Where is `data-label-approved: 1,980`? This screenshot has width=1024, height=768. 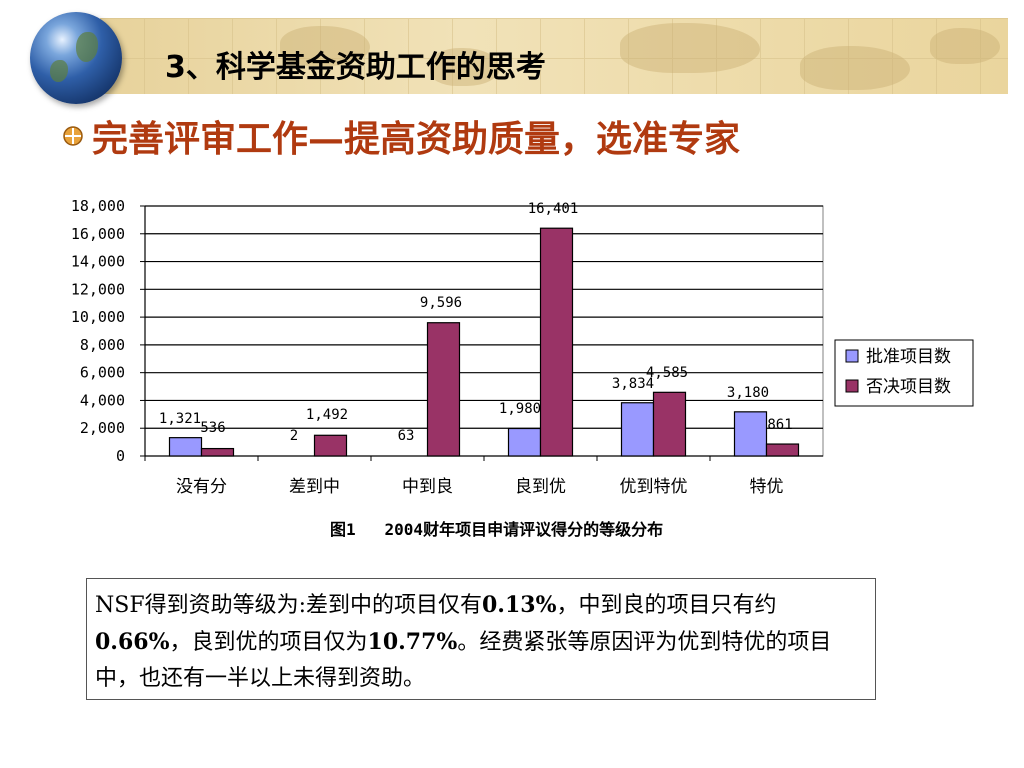
data-label-approved: 1,980 is located at coordinates (520, 409).